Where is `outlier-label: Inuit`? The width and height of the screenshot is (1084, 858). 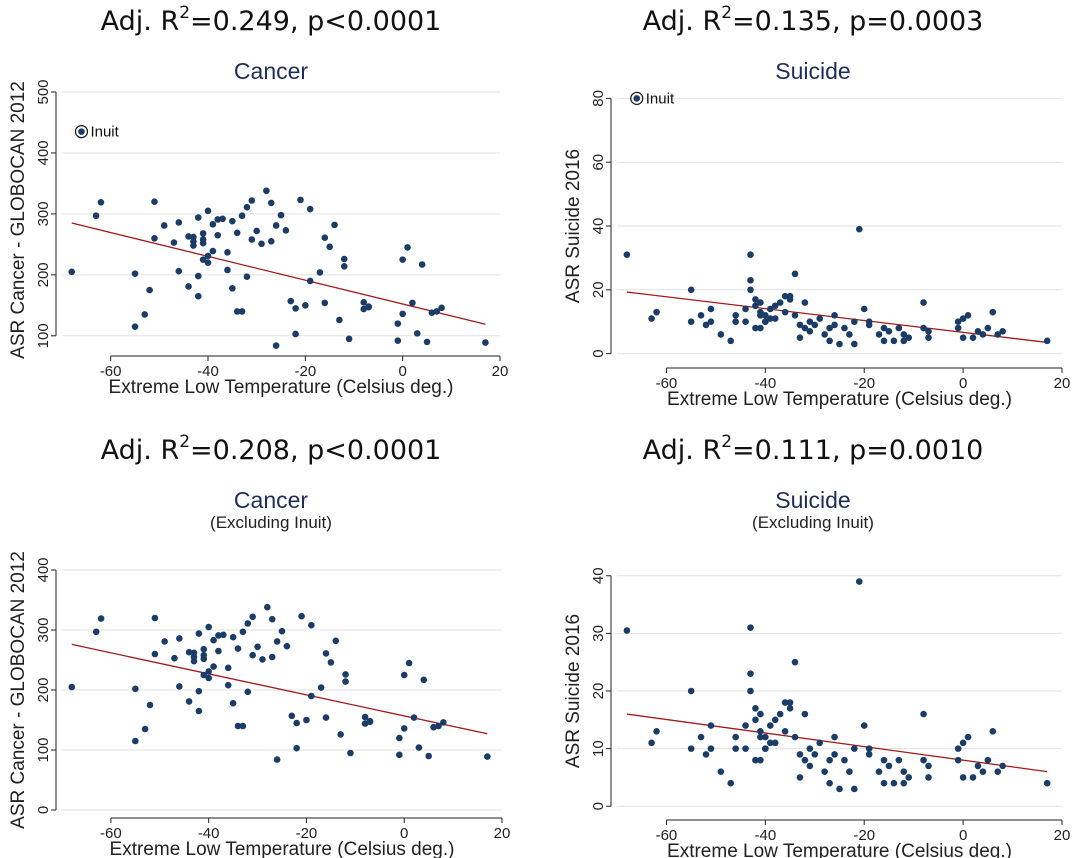
outlier-label: Inuit is located at coordinates (104, 132).